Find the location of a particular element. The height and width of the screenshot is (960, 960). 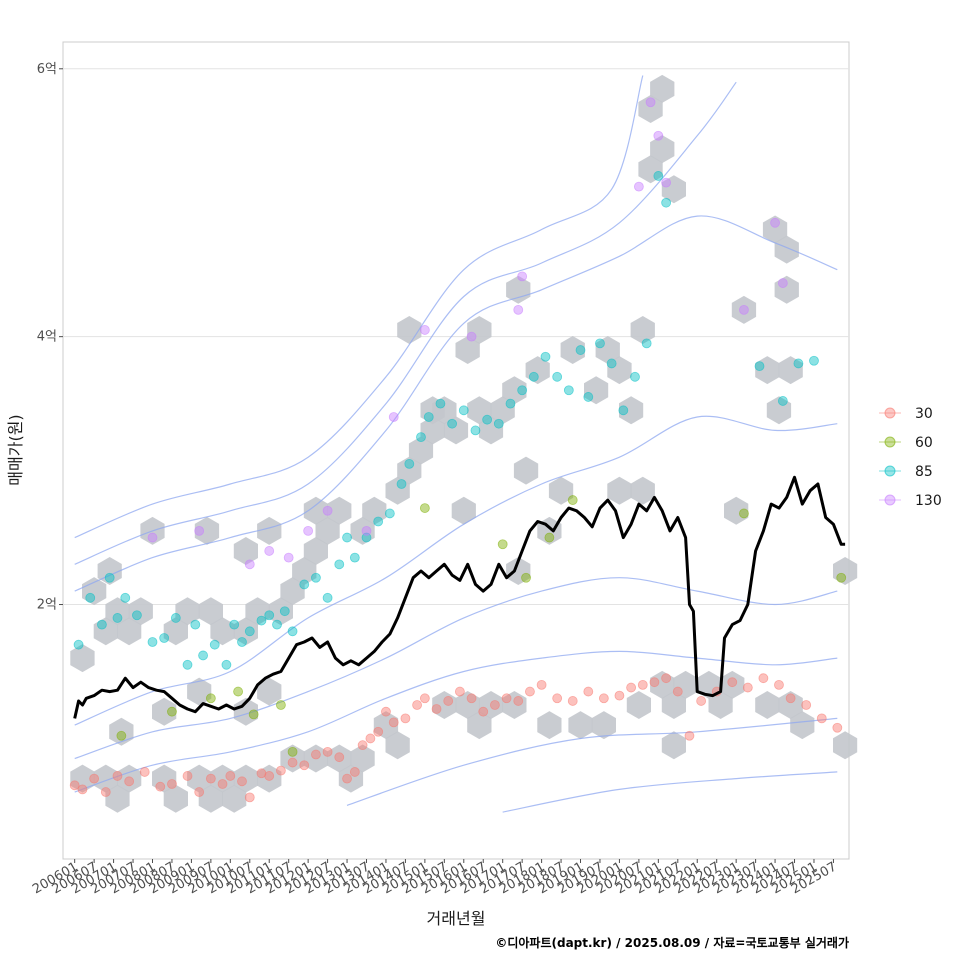

x-axis-title: 거래년월 is located at coordinates (456, 918).